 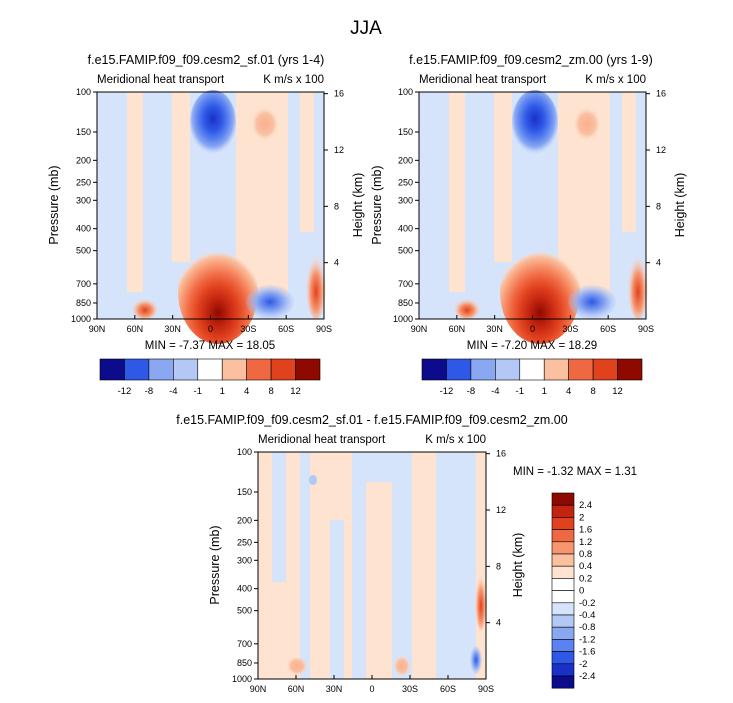 I want to click on colorbar-label: -1.2, so click(x=587, y=639).